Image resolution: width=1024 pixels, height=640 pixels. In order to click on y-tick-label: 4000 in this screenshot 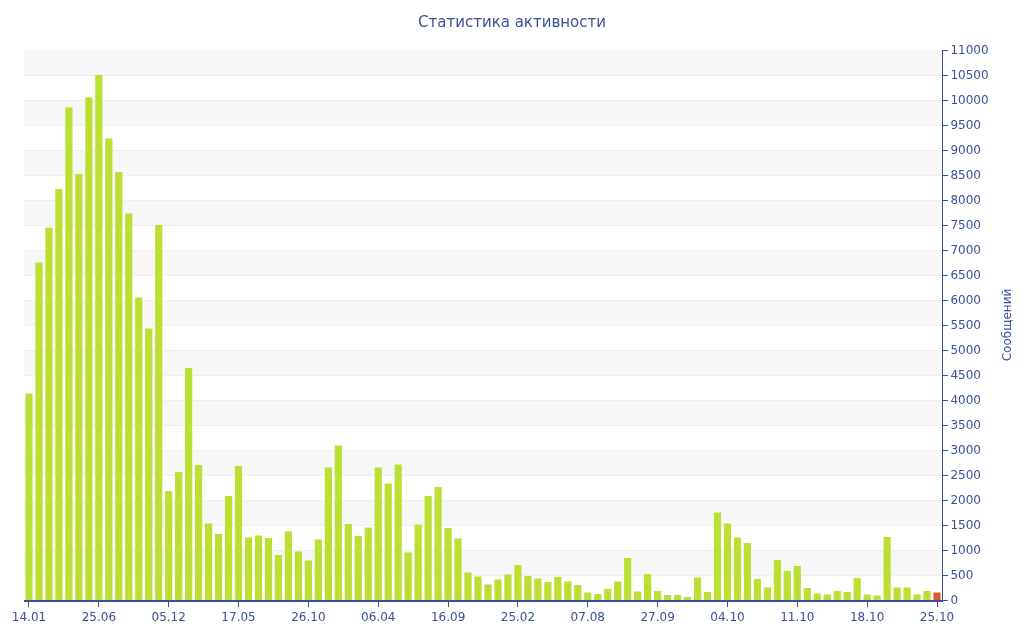, I will do `click(965, 400)`.